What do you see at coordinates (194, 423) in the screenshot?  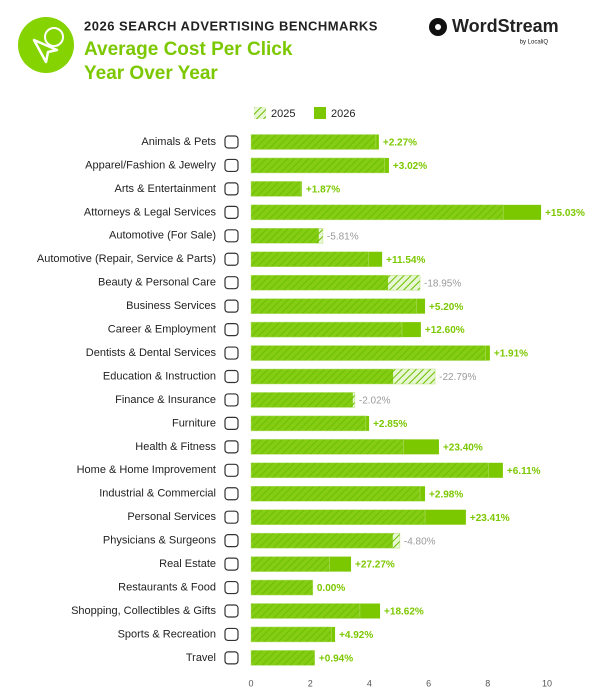 I see `category-label: Furniture` at bounding box center [194, 423].